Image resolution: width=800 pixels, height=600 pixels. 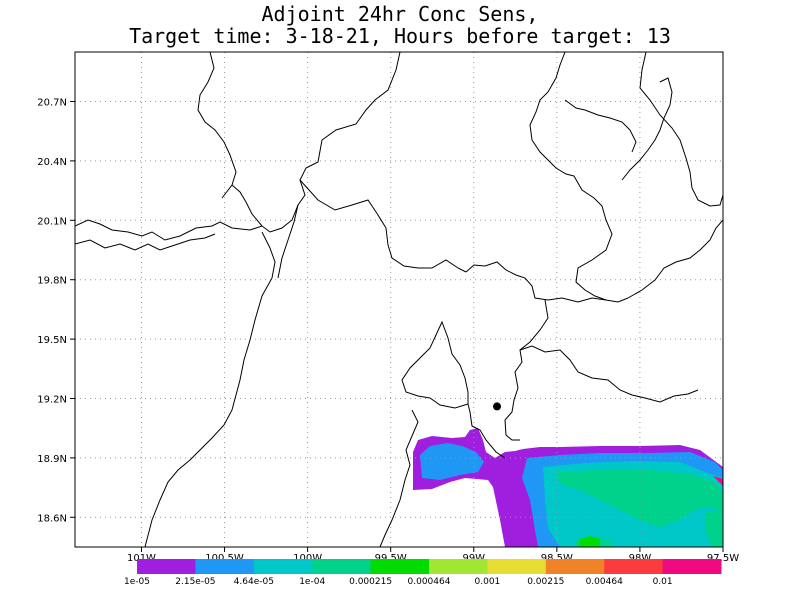 I want to click on lon-tick-label: 100W, so click(x=307, y=558).